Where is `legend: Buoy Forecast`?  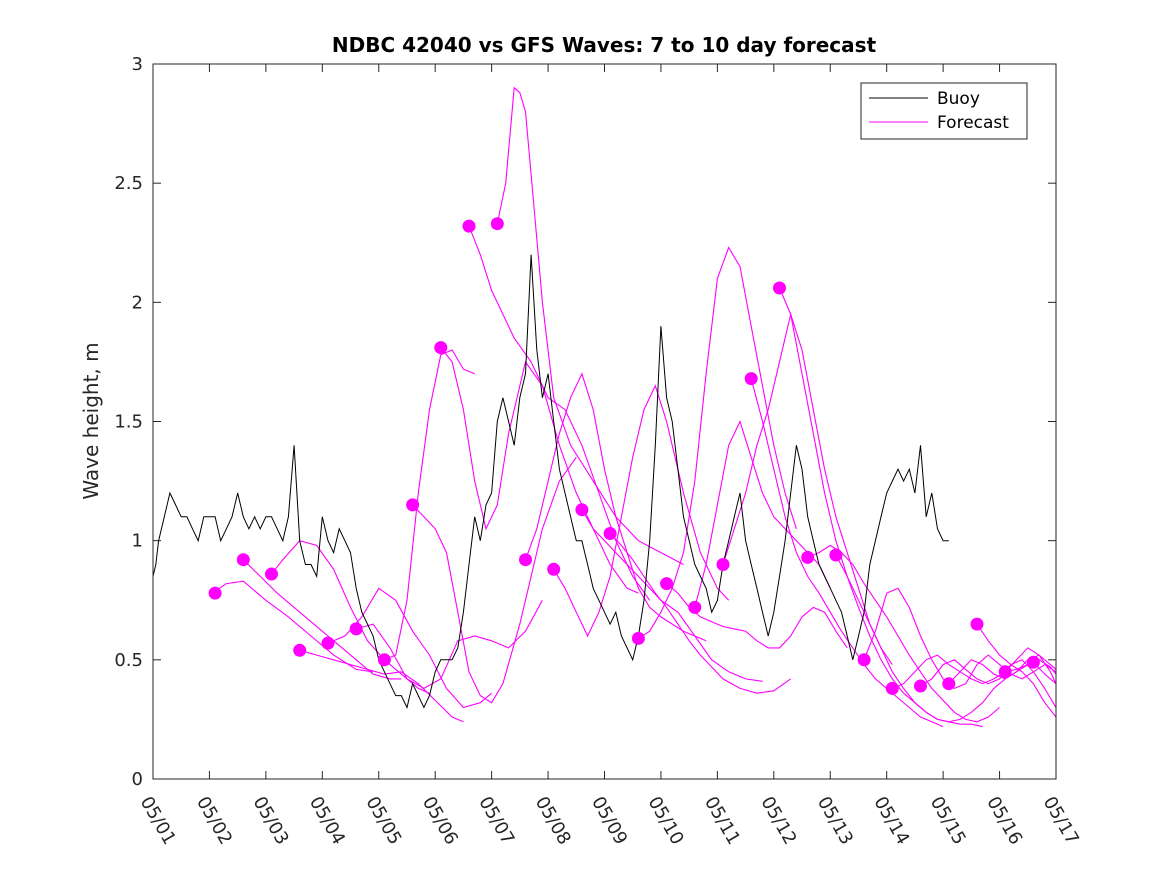
legend: Buoy Forecast is located at coordinates (944, 111).